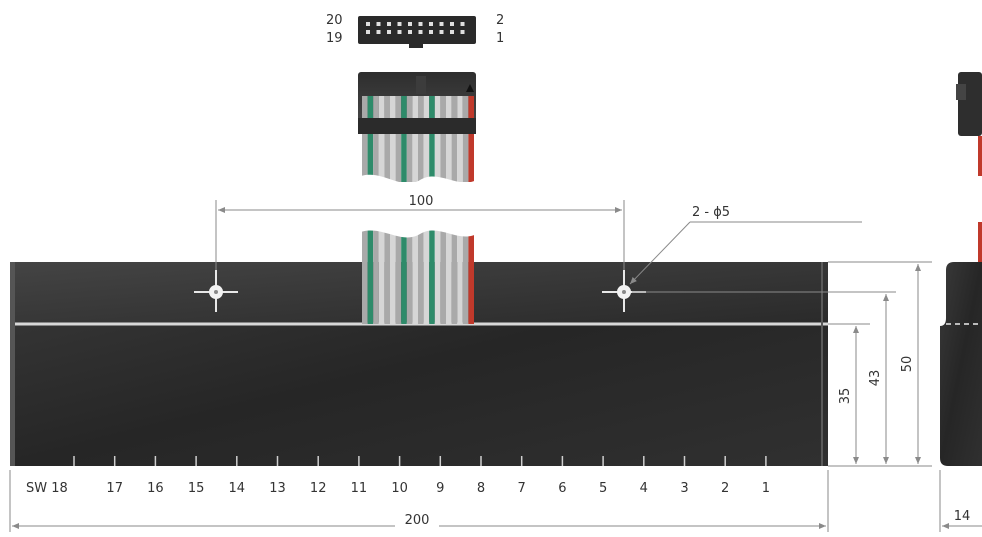 The height and width of the screenshot is (537, 982). What do you see at coordinates (907, 364) in the screenshot?
I see `dim-overall-height: 50` at bounding box center [907, 364].